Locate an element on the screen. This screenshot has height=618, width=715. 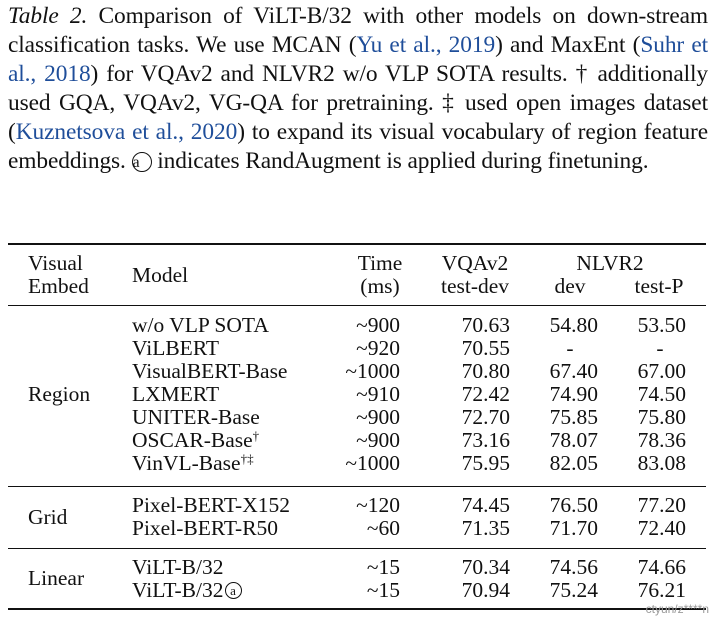
nlvr-dev-cell: 75.85 is located at coordinates (573, 417).